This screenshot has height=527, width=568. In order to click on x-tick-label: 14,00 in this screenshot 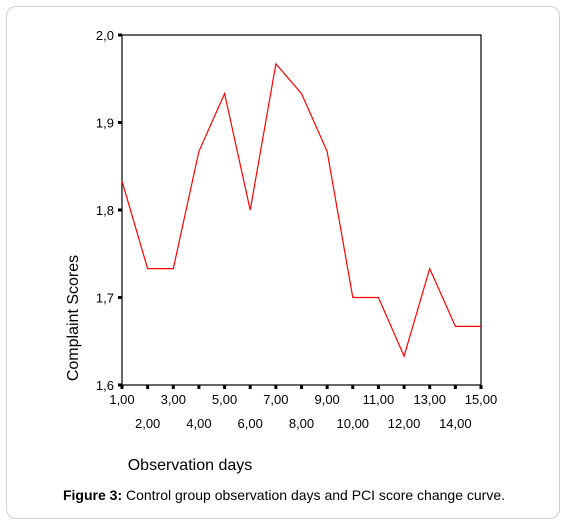, I will do `click(455, 423)`.